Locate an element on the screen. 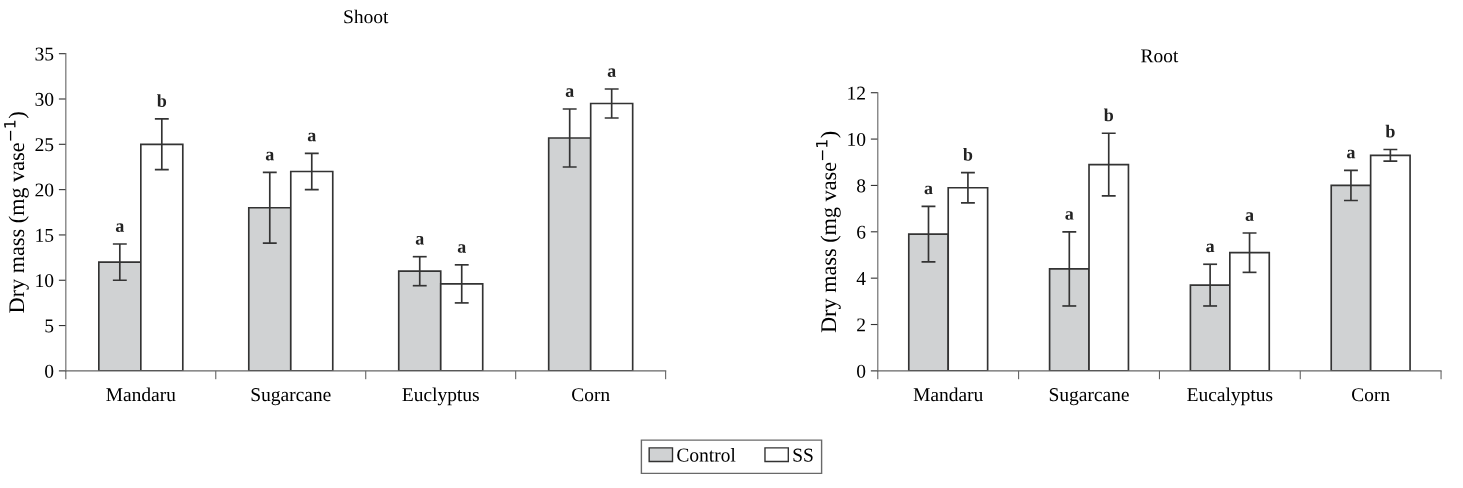 The width and height of the screenshot is (1463, 488). y-tick-label: 8 is located at coordinates (861, 186).